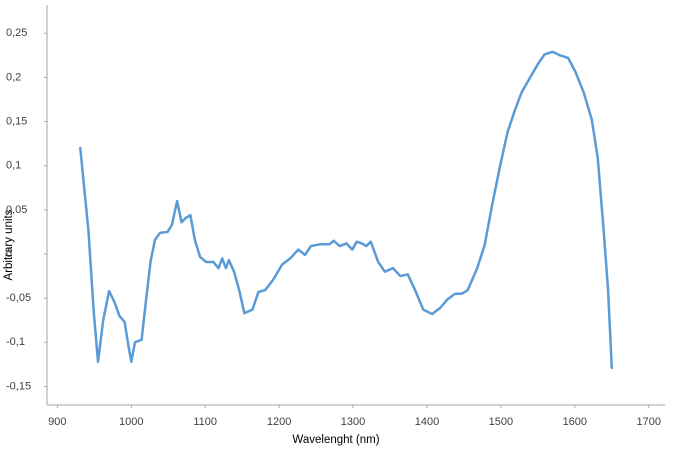 The image size is (680, 454). Describe the element at coordinates (501, 422) in the screenshot. I see `x-tick-label: 1500` at that location.